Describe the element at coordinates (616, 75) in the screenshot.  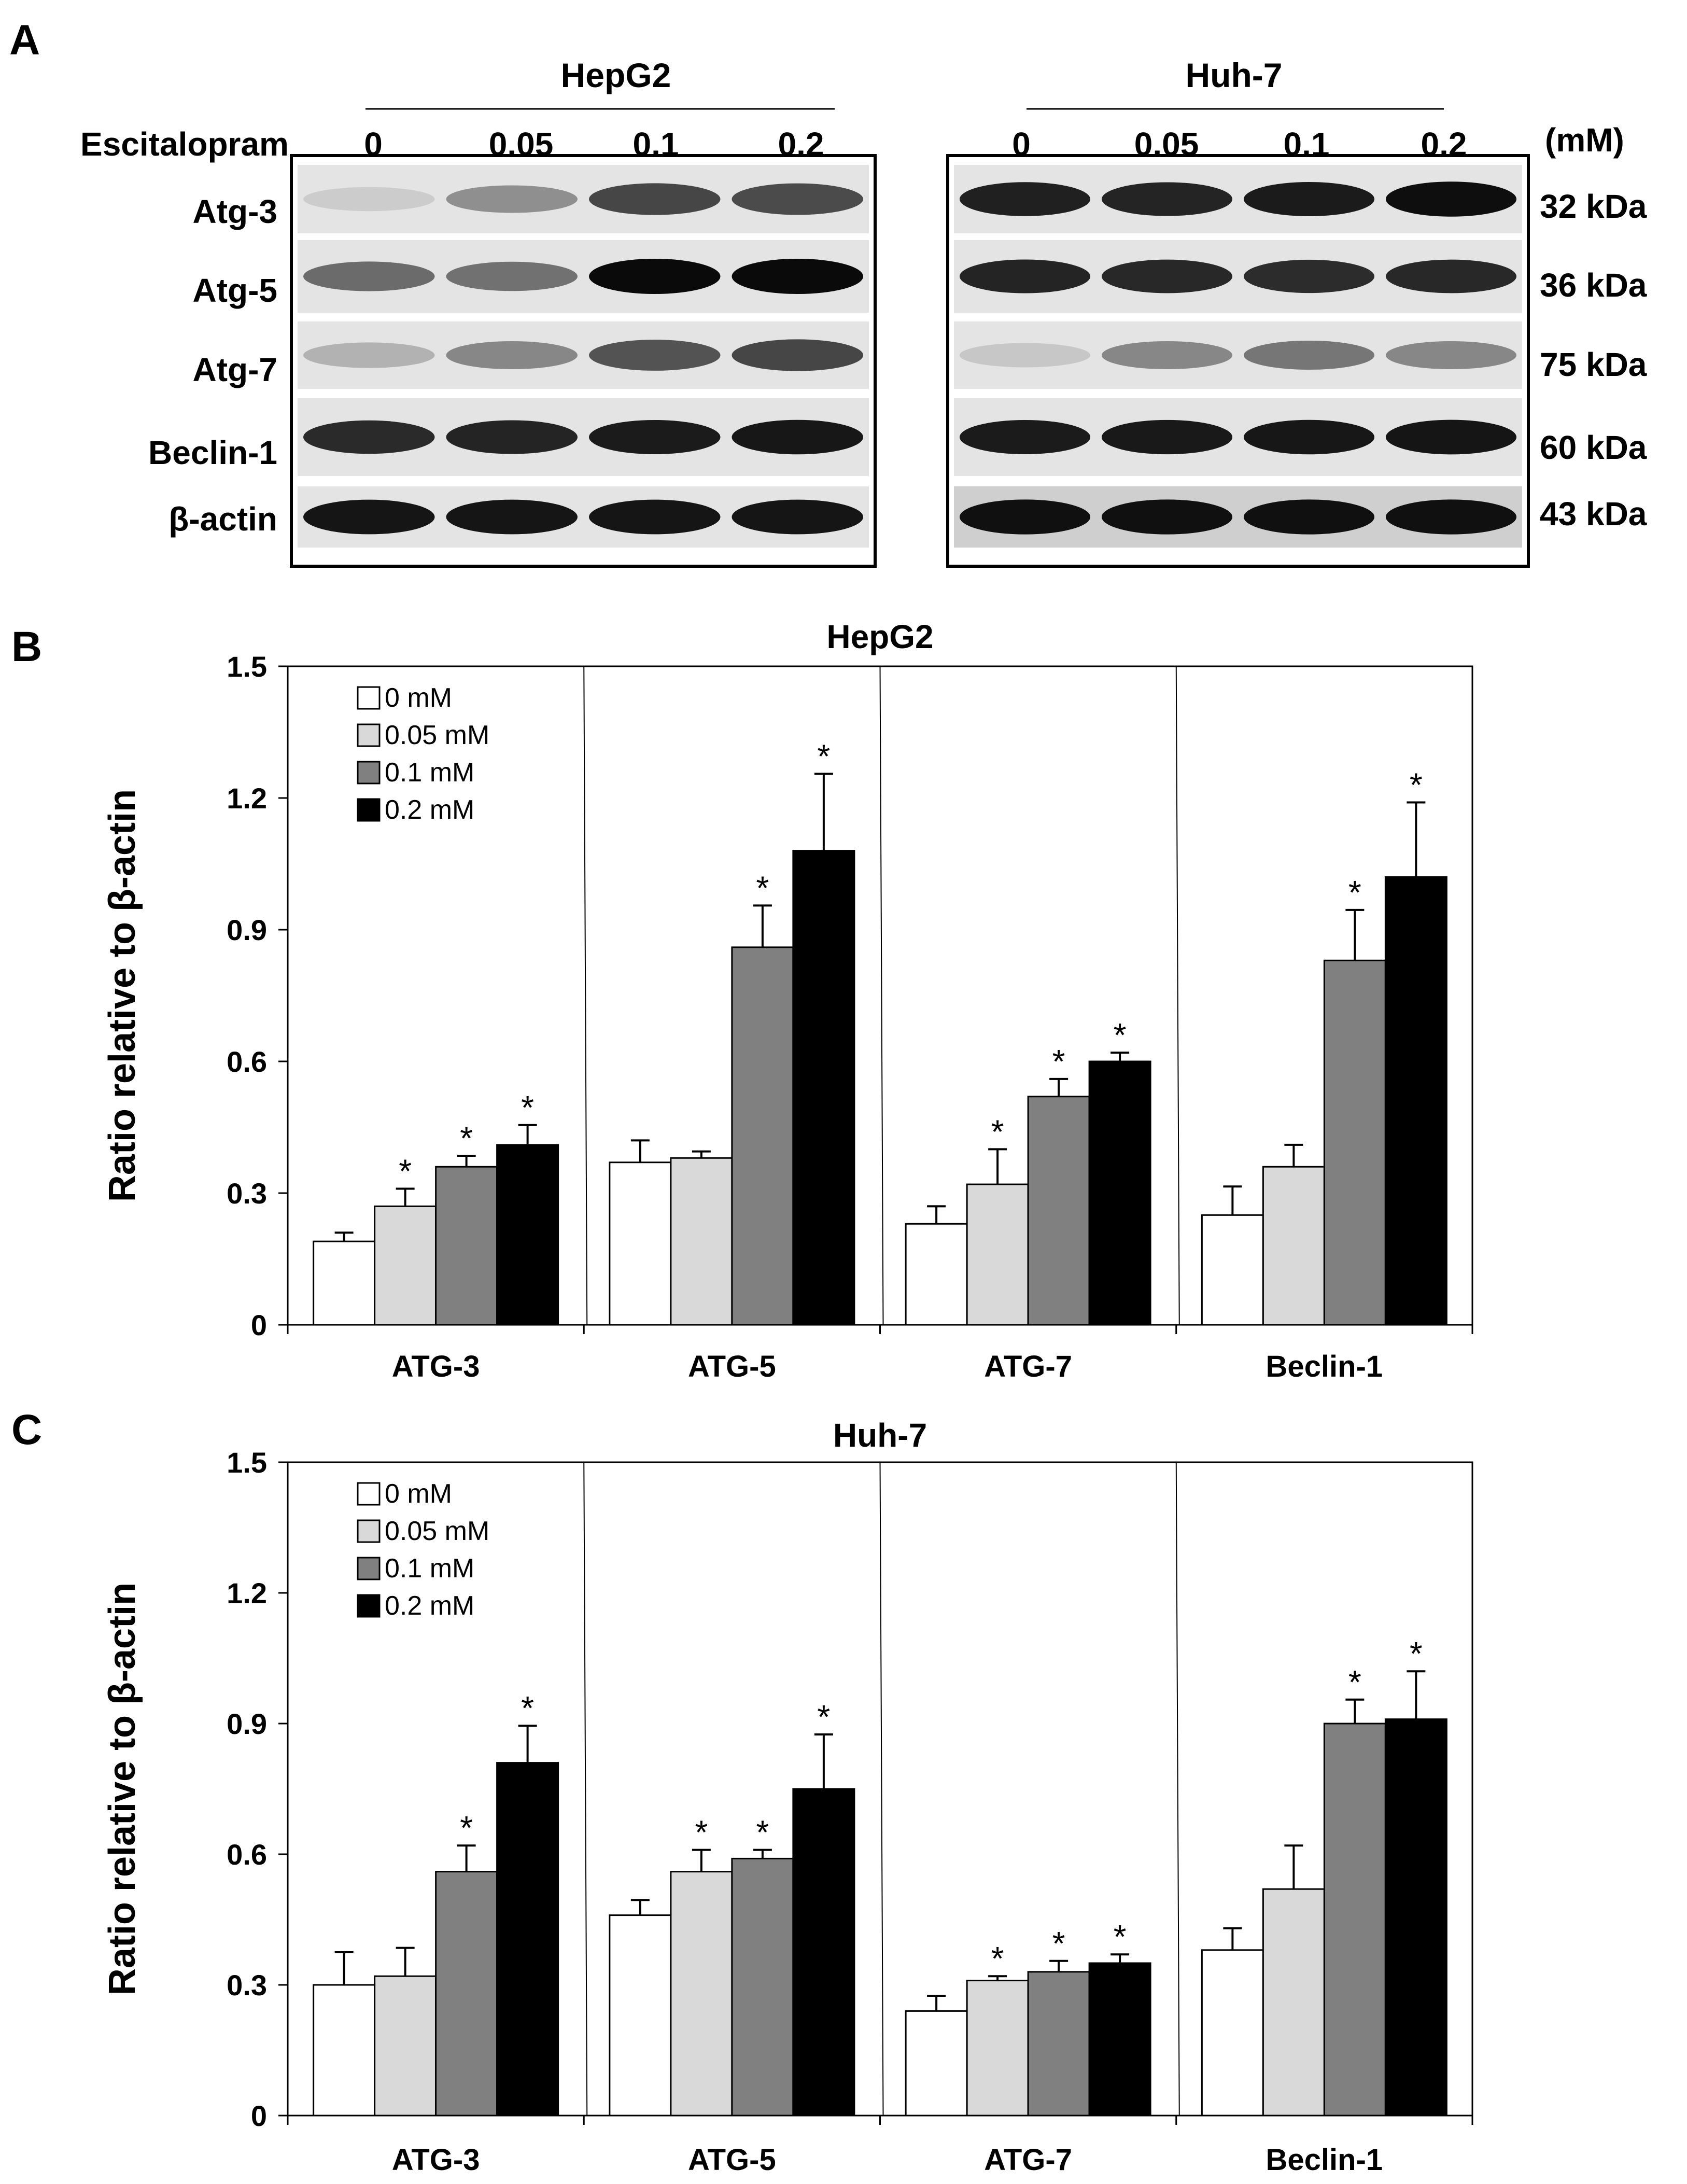
I see `hepg2-header: HepG2` at that location.